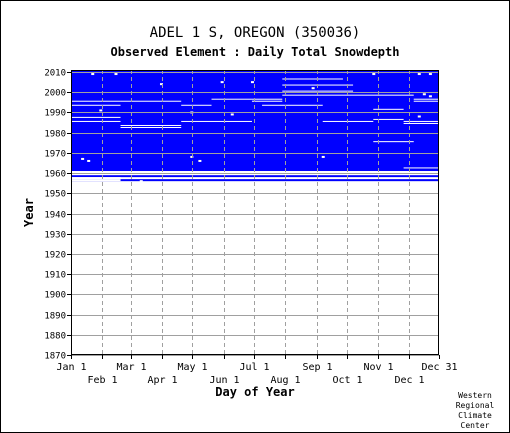  Describe the element at coordinates (255, 180) in the screenshot. I see `data-block` at that location.